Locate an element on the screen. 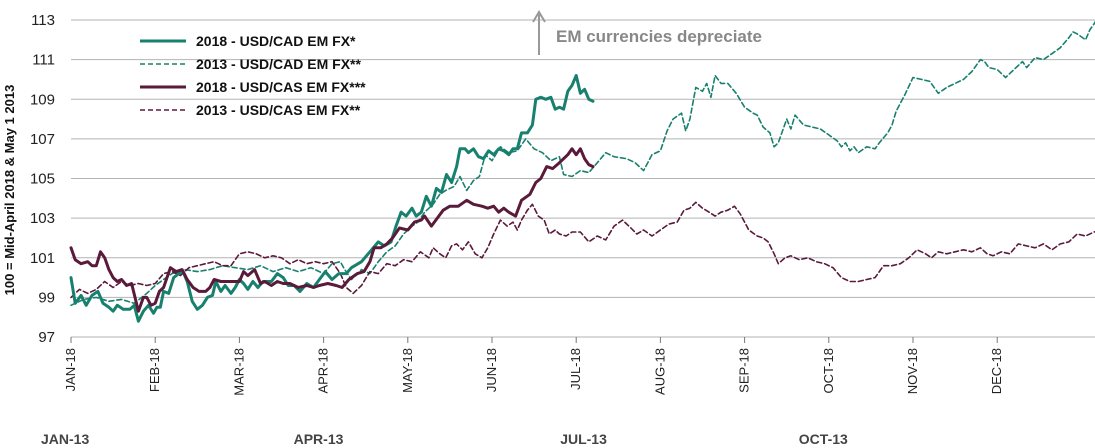 This screenshot has width=1095, height=448. y-tick-label: 103 is located at coordinates (42, 218).